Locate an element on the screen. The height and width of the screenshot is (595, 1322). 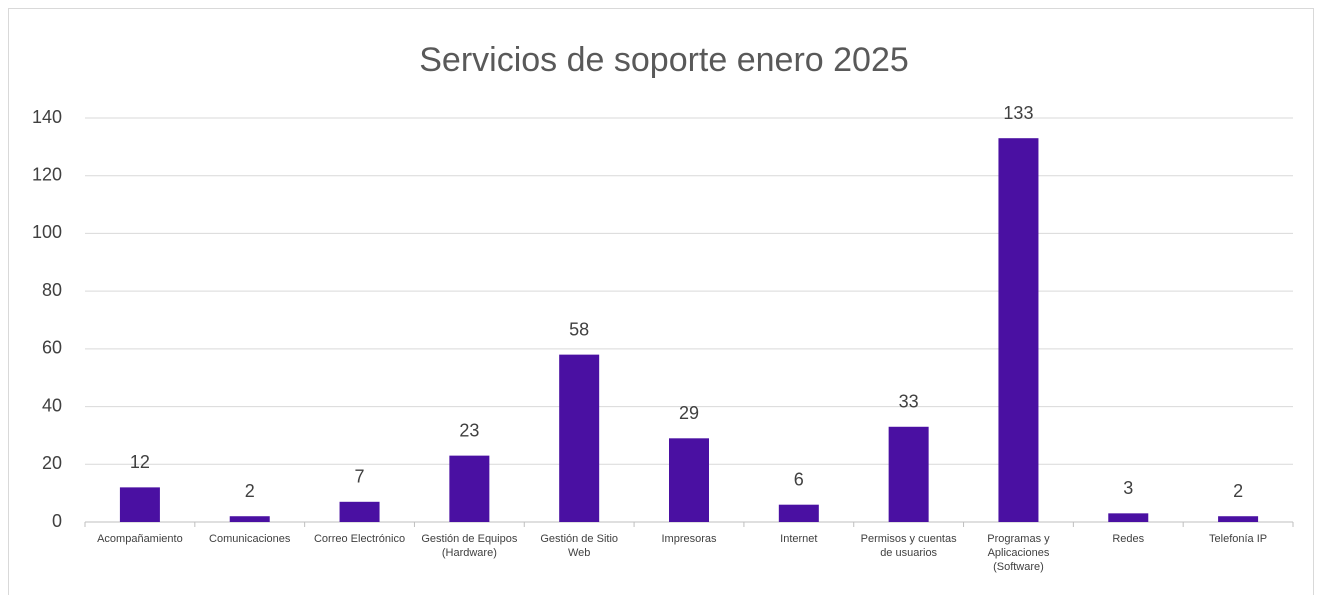
y-tick-label: 60 is located at coordinates (52, 348).